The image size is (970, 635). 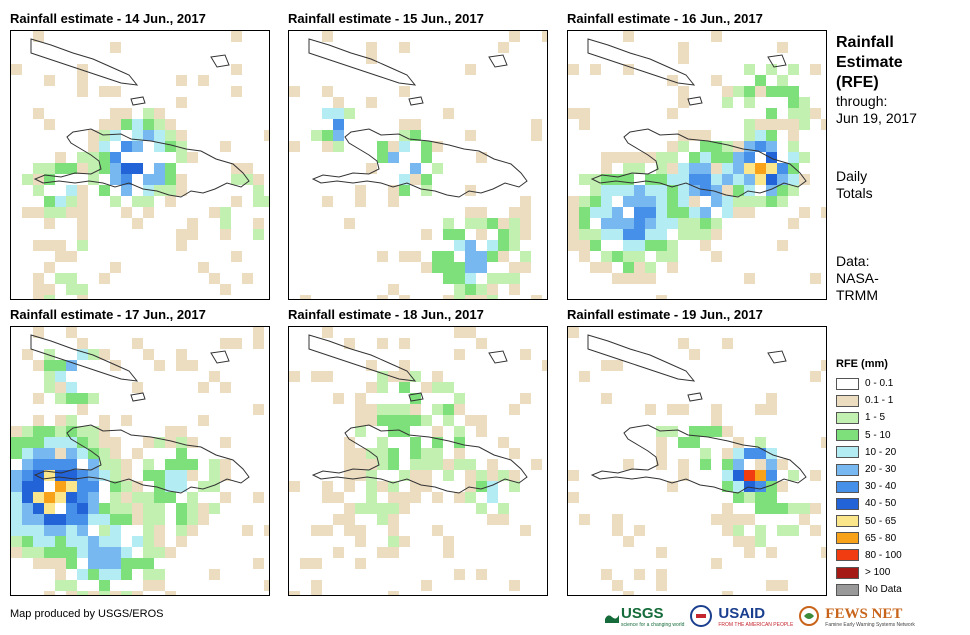 I want to click on fewsnet-tagline: Famine Early Warning Systems Network, so click(x=870, y=624).